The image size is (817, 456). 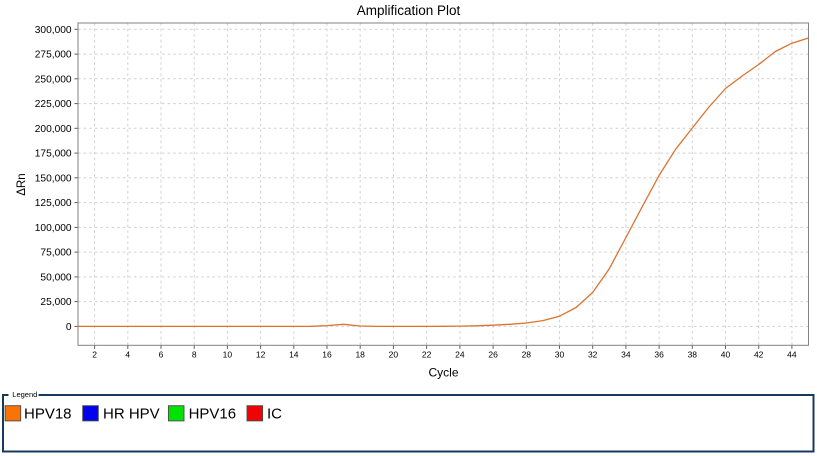 I want to click on svg-text: 14, so click(x=294, y=354).